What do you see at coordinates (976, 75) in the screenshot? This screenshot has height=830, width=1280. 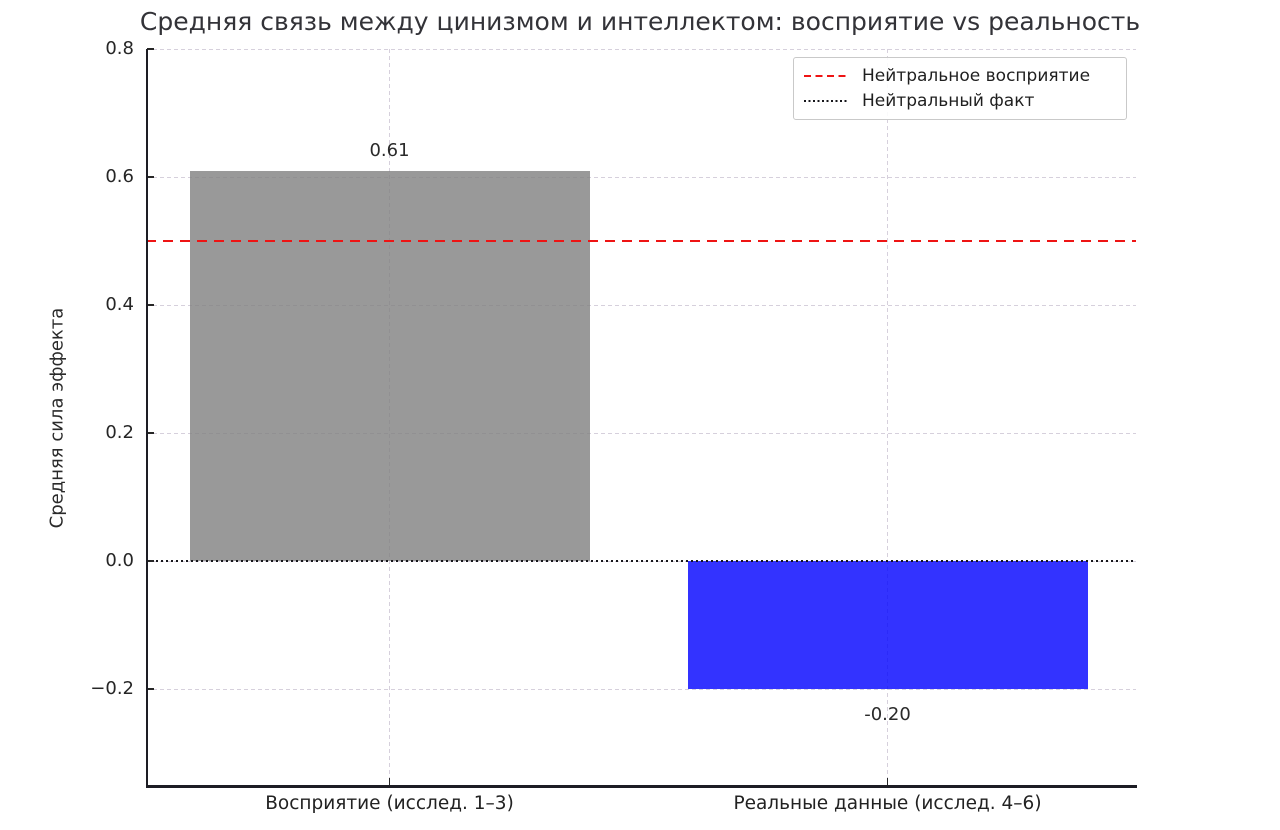 I see `legend-label: Нейтральное восприятие` at bounding box center [976, 75].